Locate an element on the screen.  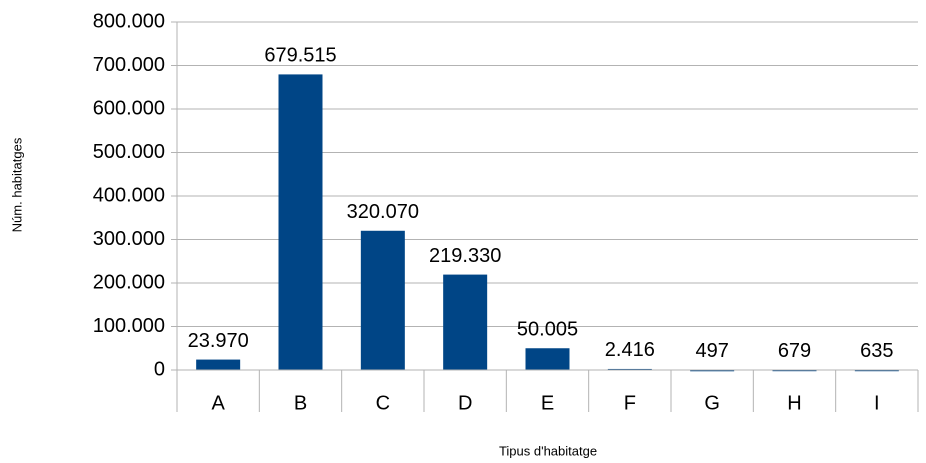
x-tick-label: G is located at coordinates (712, 403).